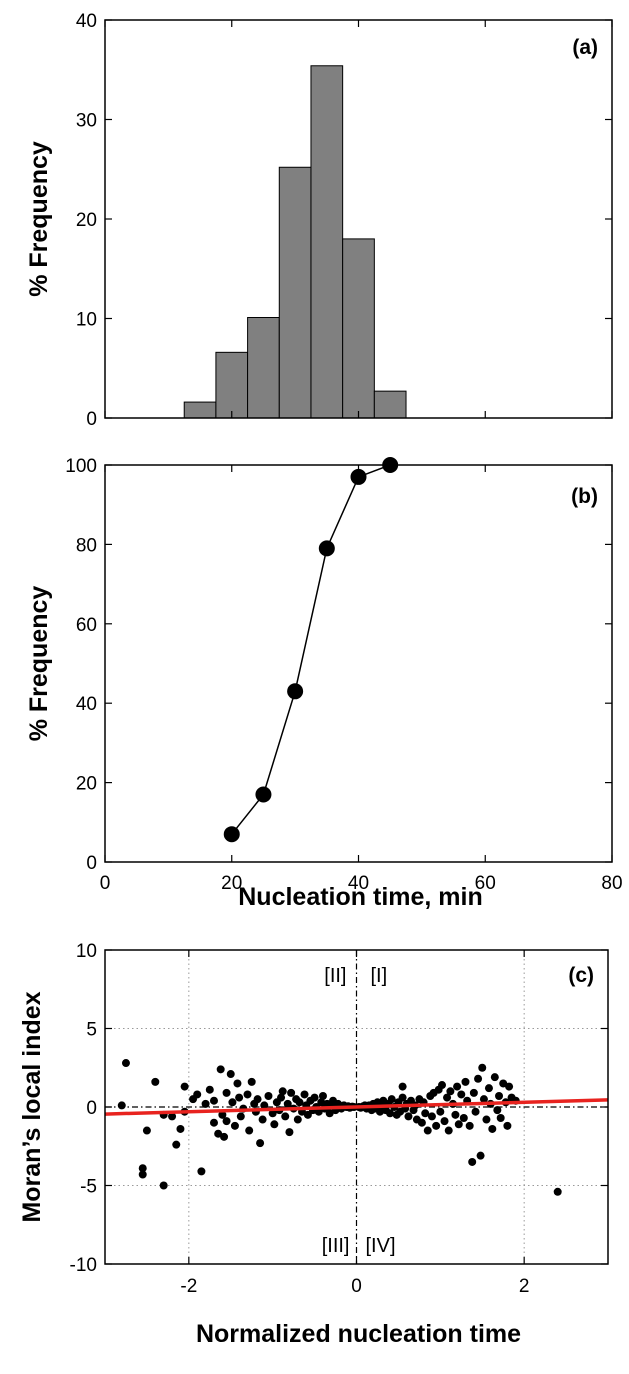 This screenshot has height=1374, width=629. Describe the element at coordinates (86, 704) in the screenshot. I see `y-tick-label: 40` at that location.